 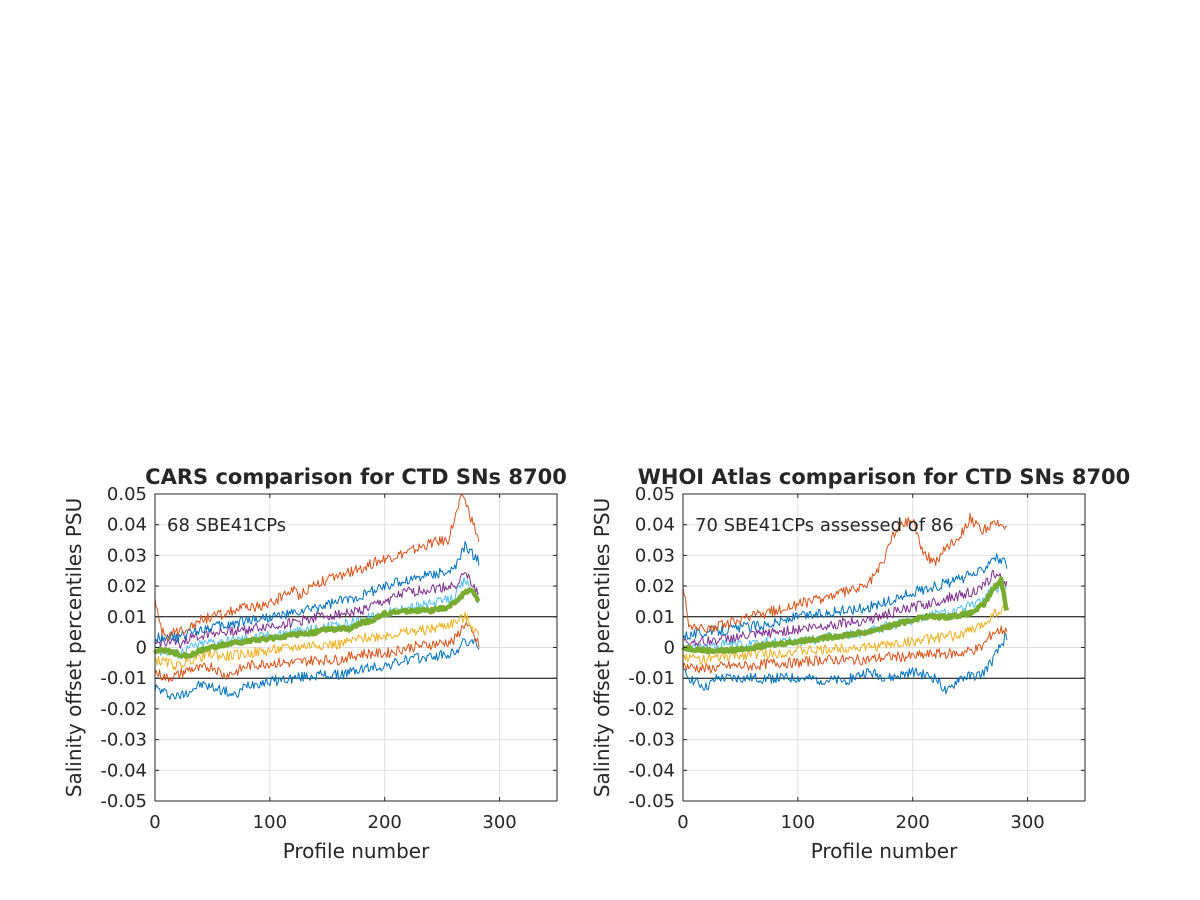 What do you see at coordinates (884, 477) in the screenshot?
I see `chart-title: WHOI Atlas comparison for CTD SNs 8700` at bounding box center [884, 477].